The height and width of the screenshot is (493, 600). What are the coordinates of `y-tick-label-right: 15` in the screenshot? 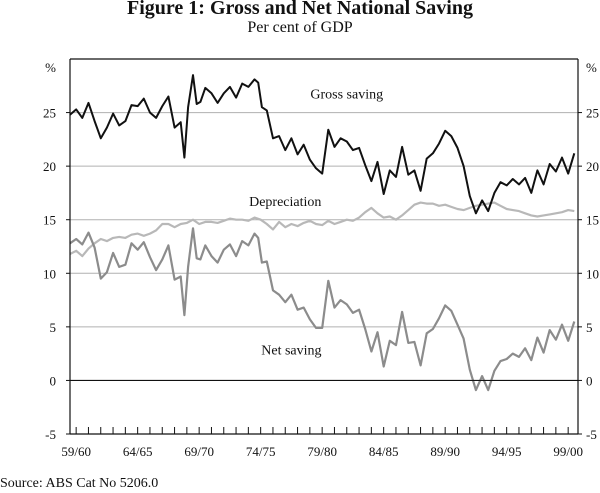 It's located at (592, 220).